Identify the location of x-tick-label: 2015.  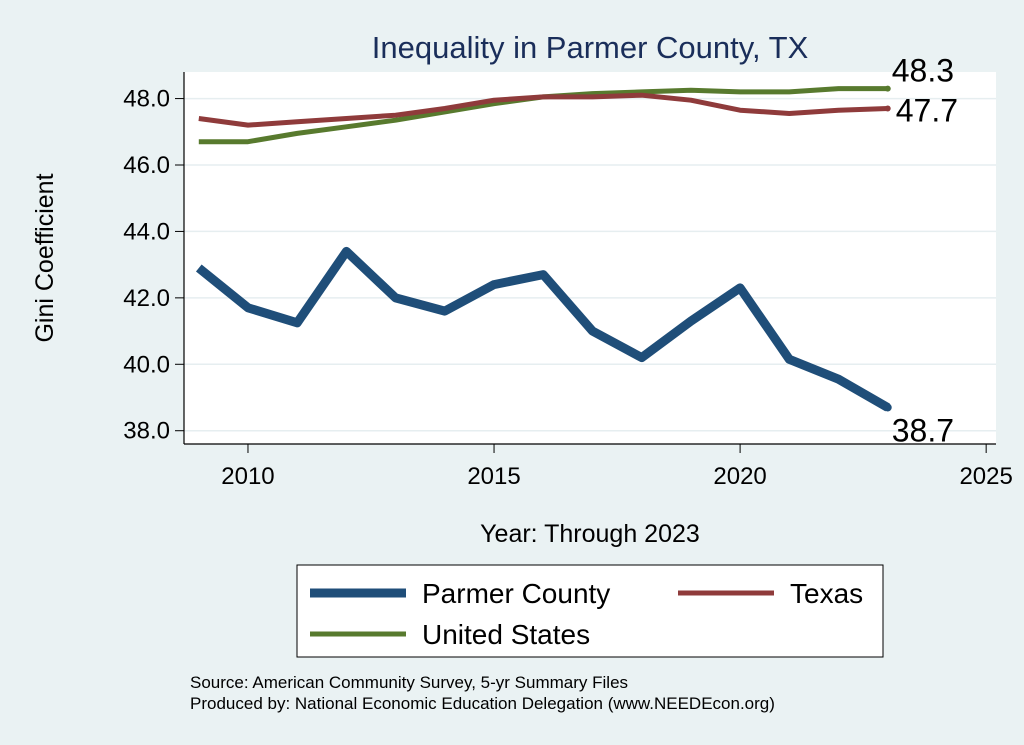
(493, 476).